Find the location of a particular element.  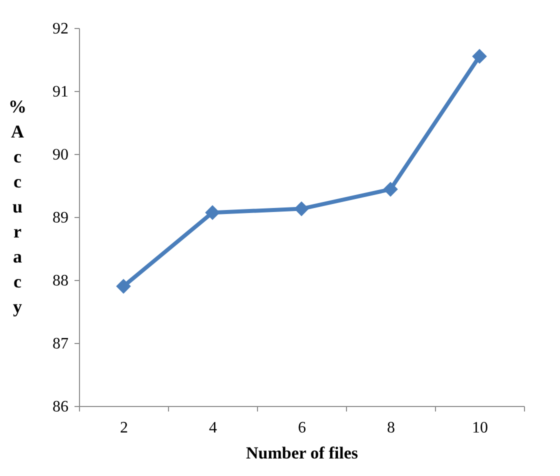

x-tick-label: 8 is located at coordinates (391, 428).